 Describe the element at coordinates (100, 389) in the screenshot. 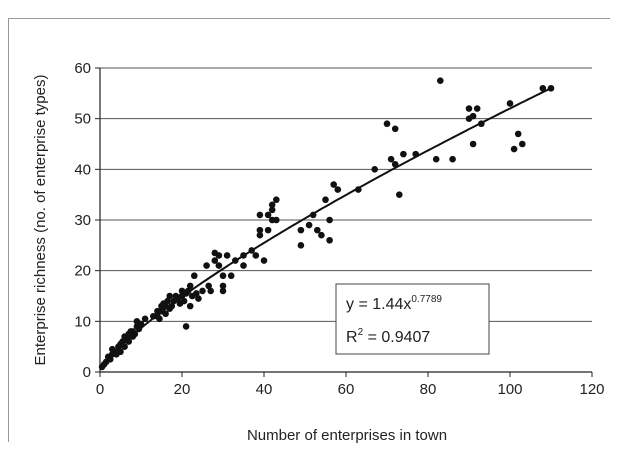

I see `x-tick-label-0: 0` at that location.